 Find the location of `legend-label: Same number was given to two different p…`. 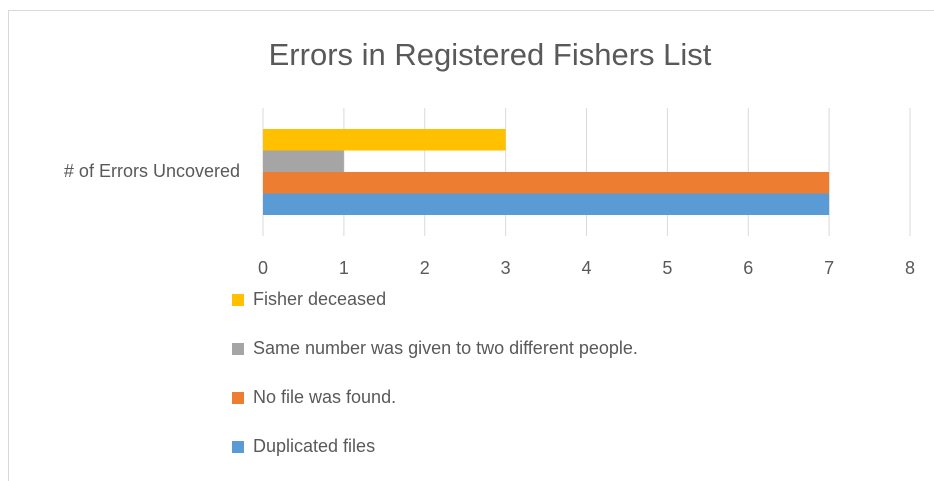

legend-label: Same number was given to two different p… is located at coordinates (445, 348).